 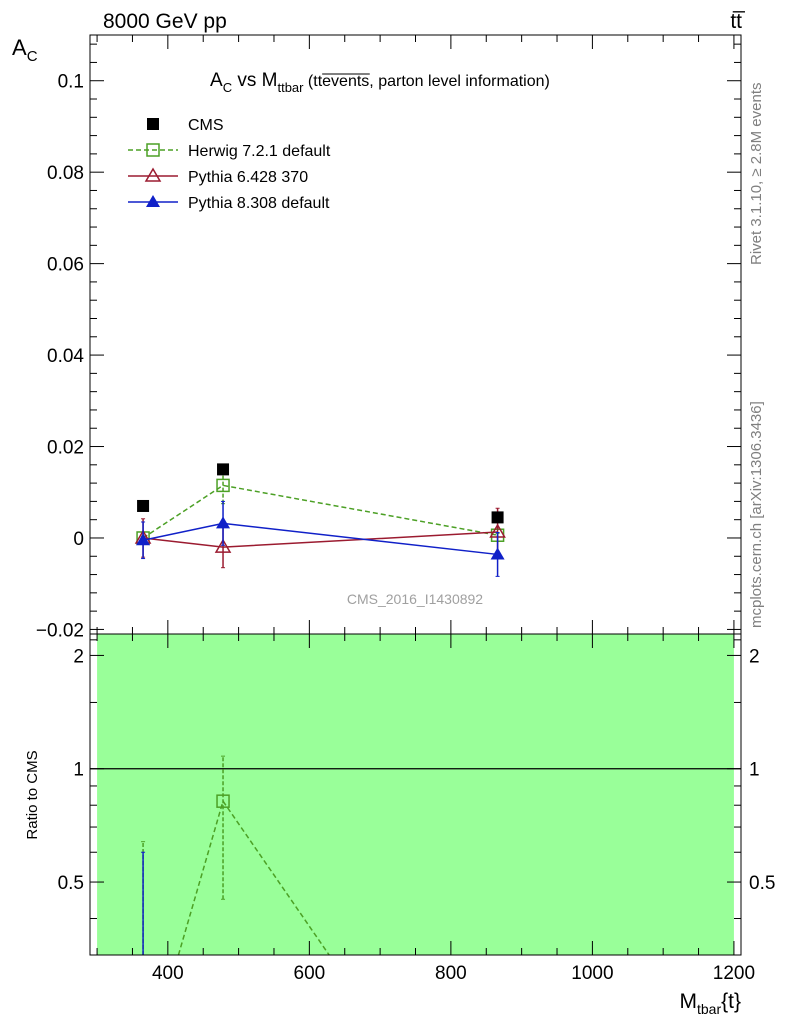 What do you see at coordinates (248, 177) in the screenshot?
I see `legend-entry: Pythia 6.428 370` at bounding box center [248, 177].